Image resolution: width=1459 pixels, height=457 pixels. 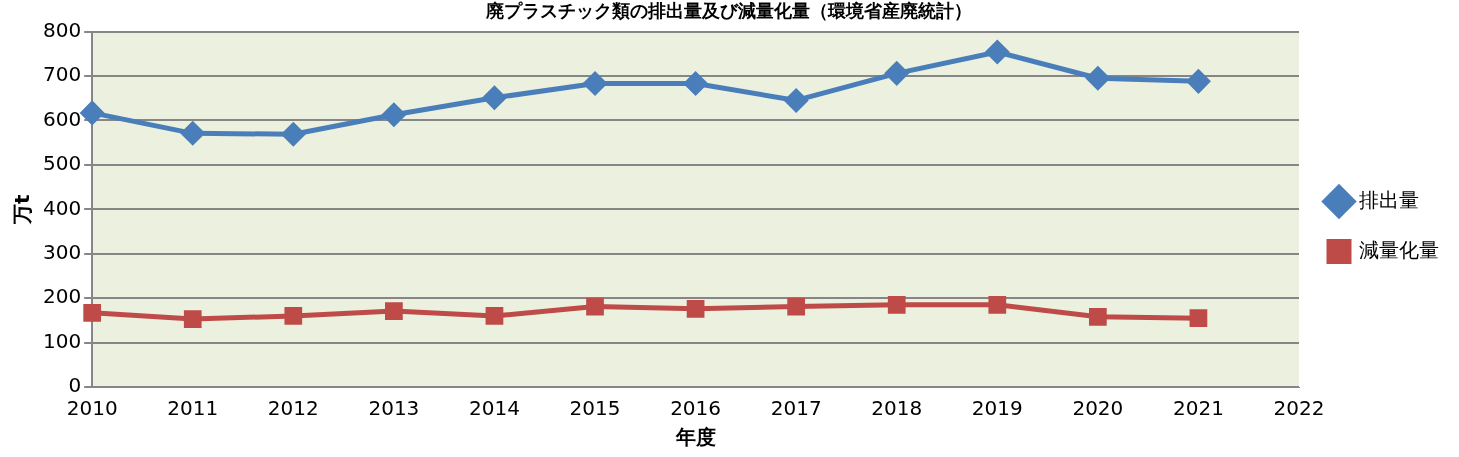 I want to click on legend-label: 排出量, so click(x=1389, y=199).